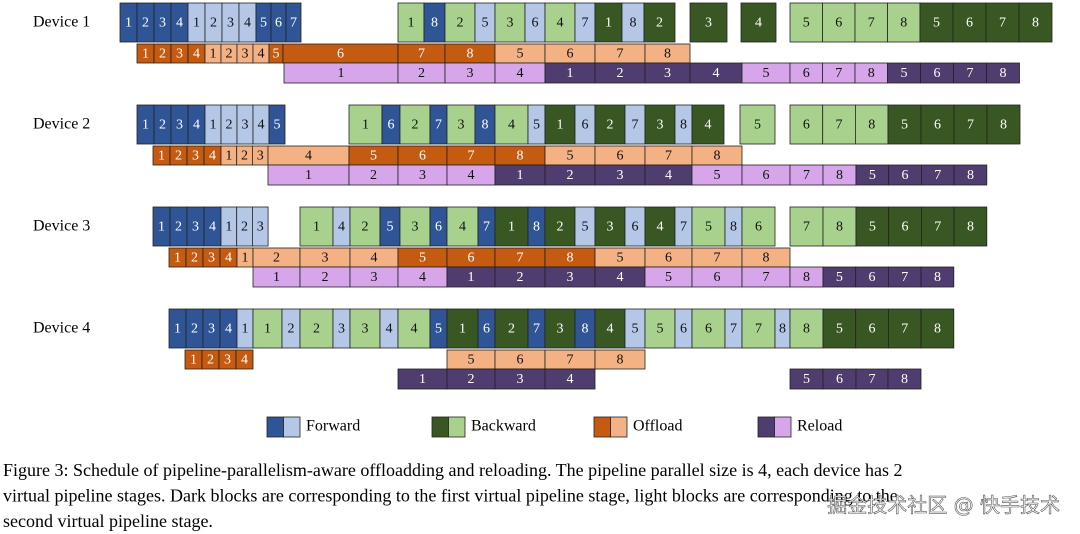  I want to click on reload-block, so click(904, 379).